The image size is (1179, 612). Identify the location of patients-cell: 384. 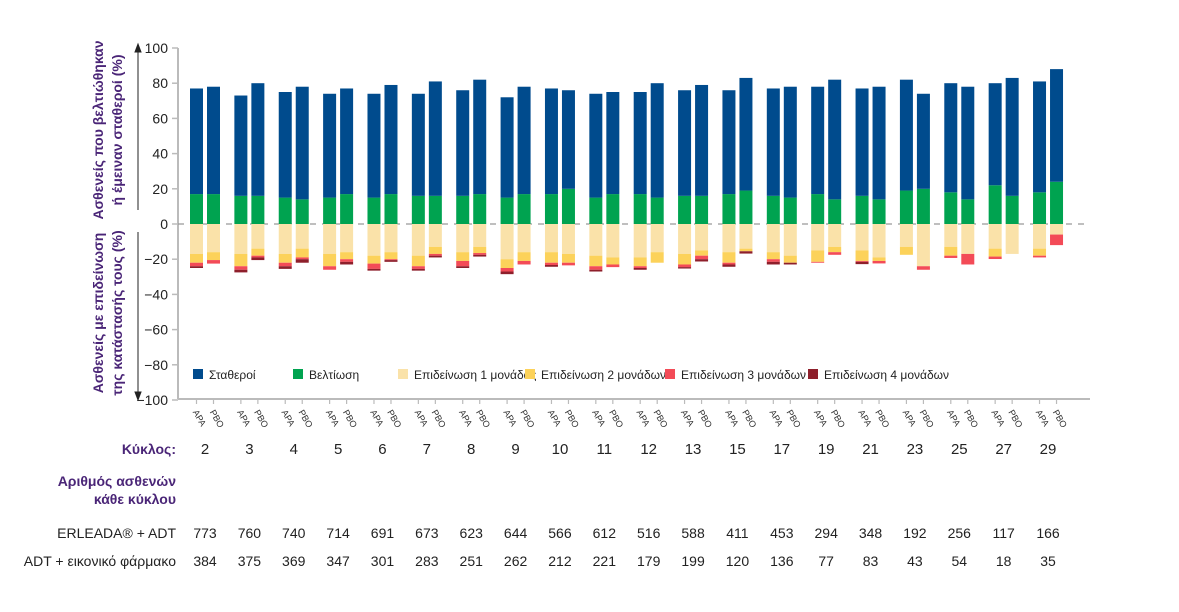
(205, 561).